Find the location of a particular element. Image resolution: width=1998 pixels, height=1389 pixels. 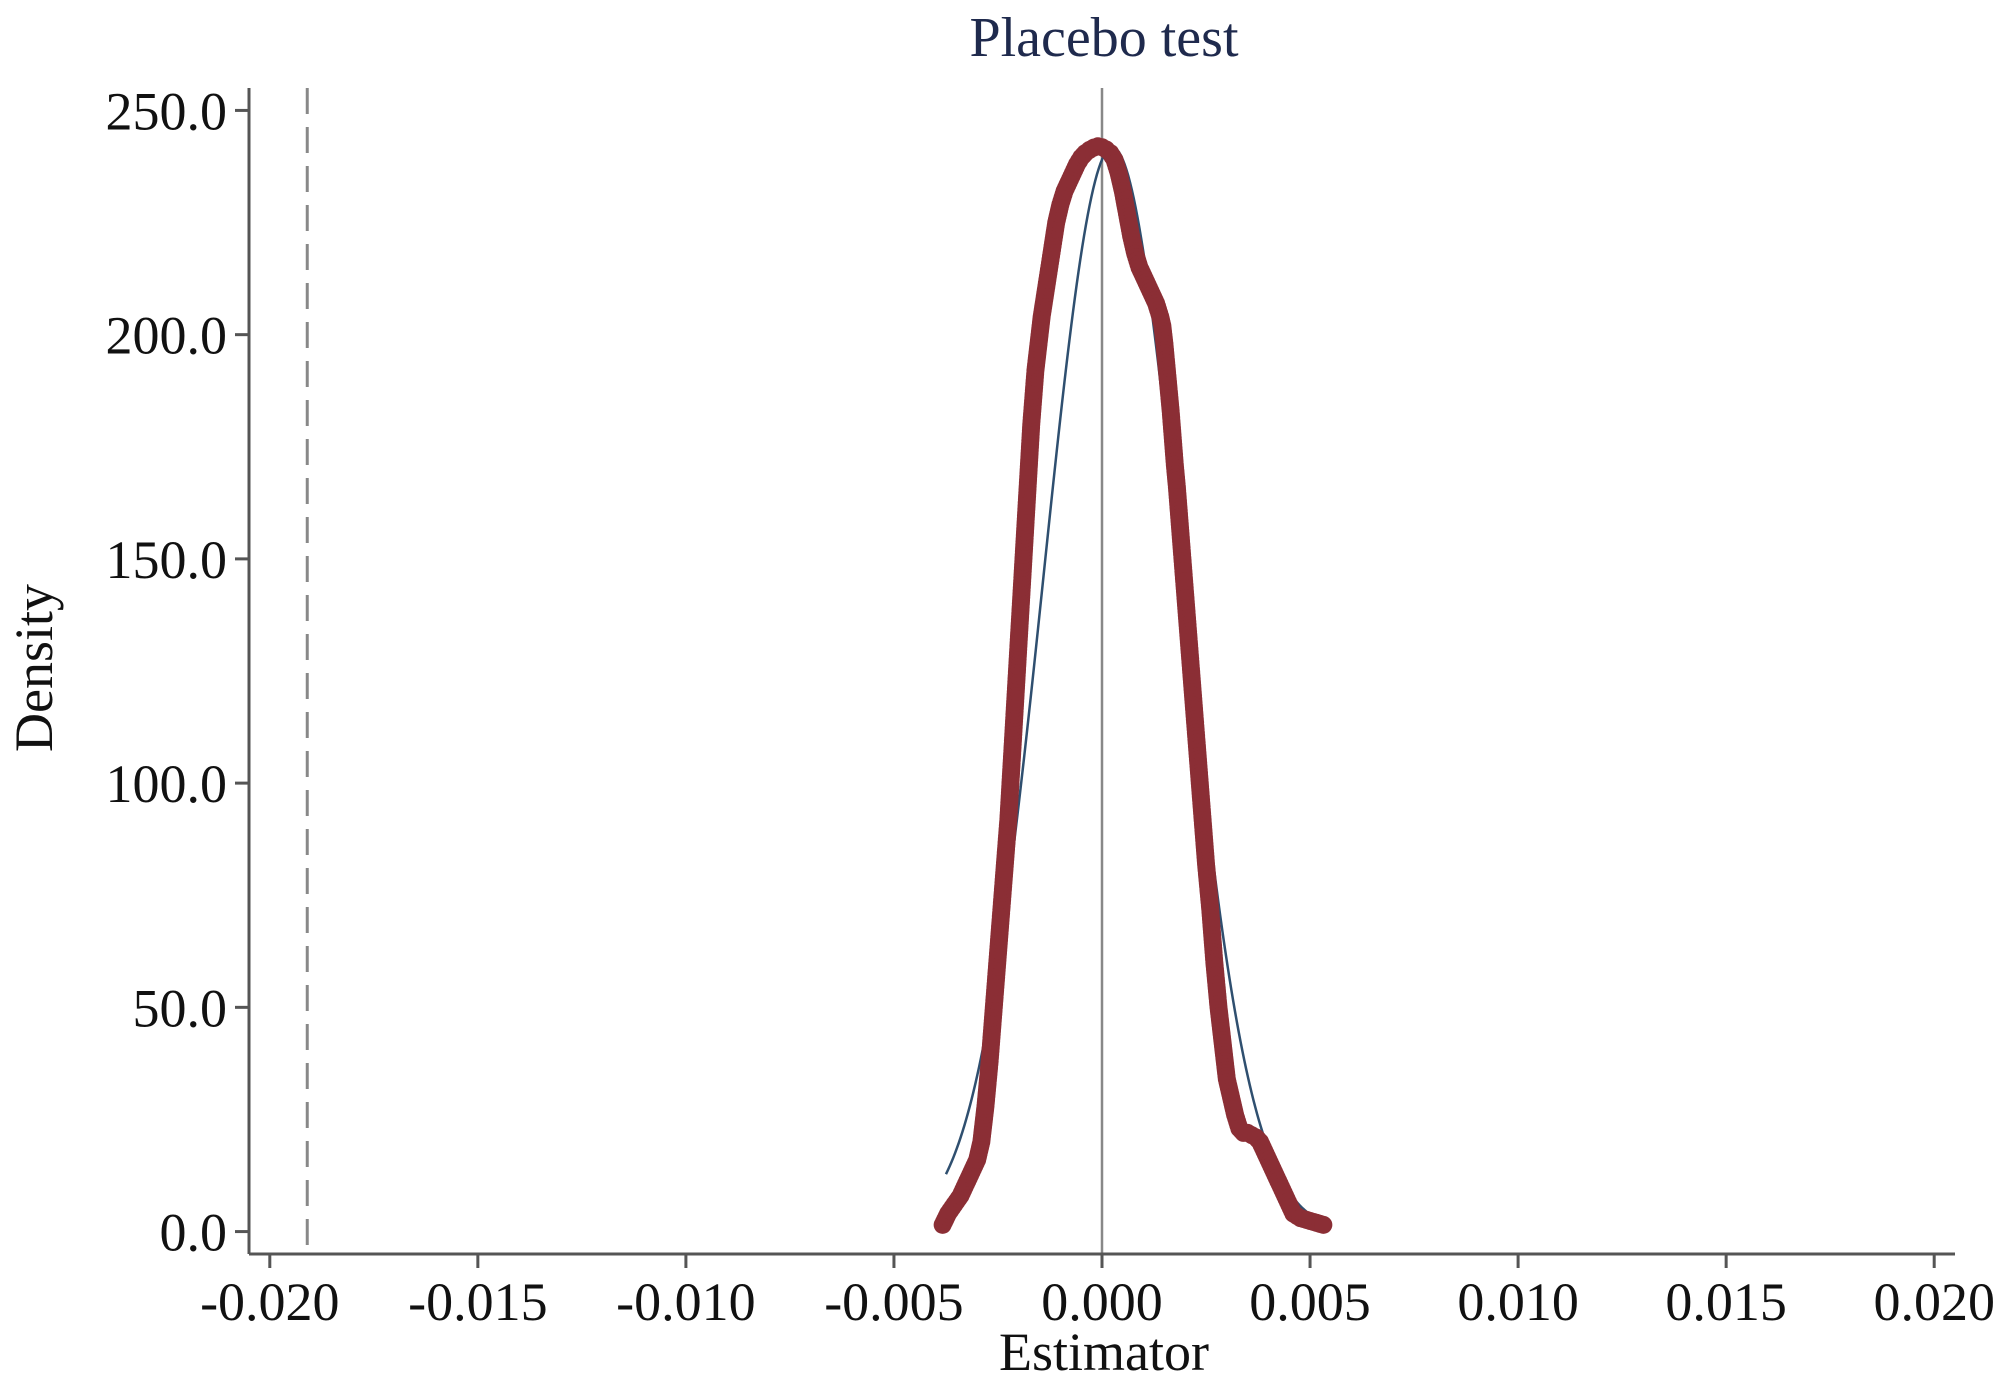

density-point is located at coordinates (1323, 1224).